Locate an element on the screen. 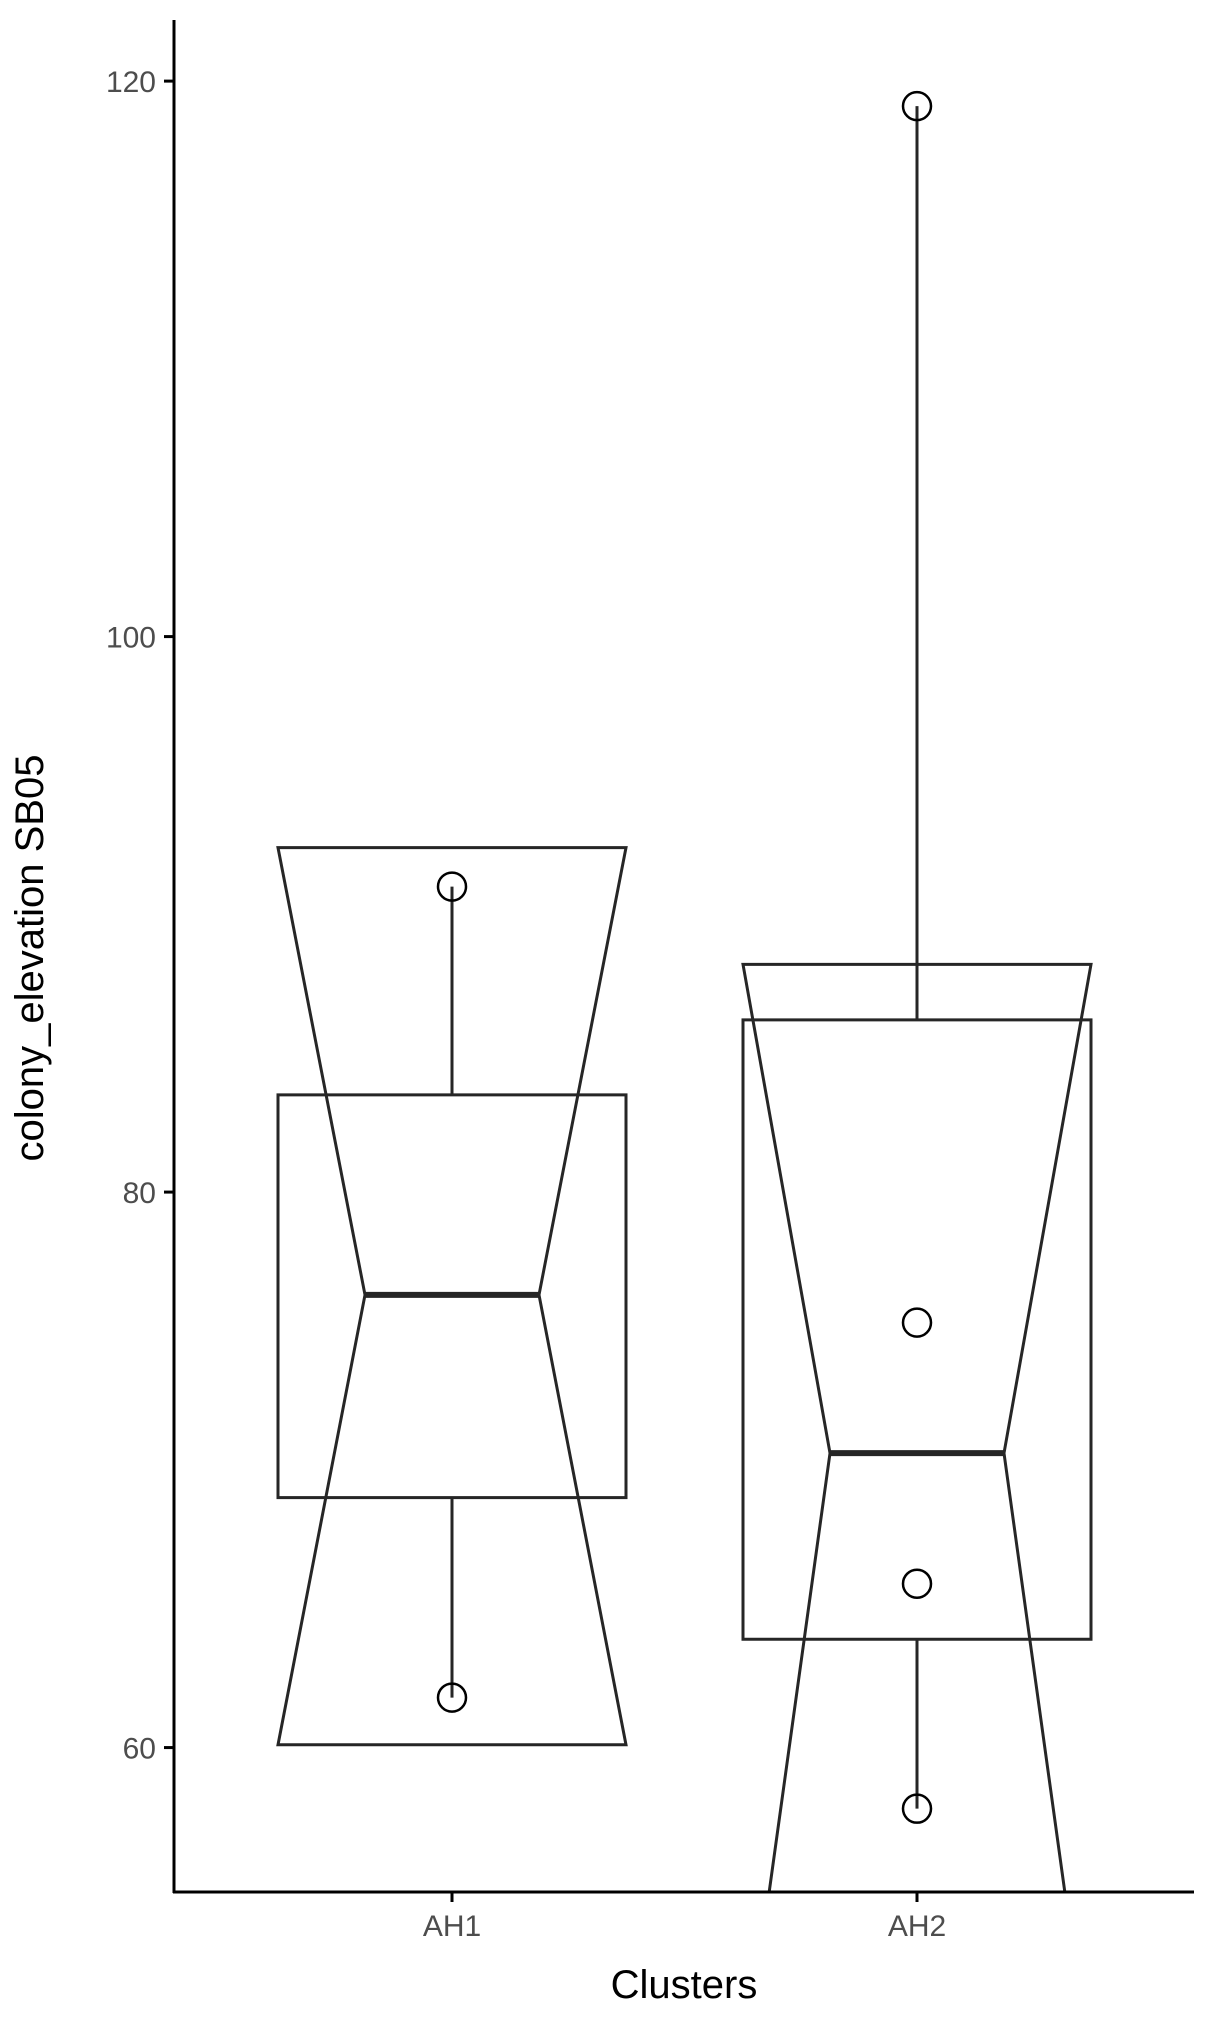 The width and height of the screenshot is (1216, 2029). x-axis-title: Clusters is located at coordinates (684, 1985).